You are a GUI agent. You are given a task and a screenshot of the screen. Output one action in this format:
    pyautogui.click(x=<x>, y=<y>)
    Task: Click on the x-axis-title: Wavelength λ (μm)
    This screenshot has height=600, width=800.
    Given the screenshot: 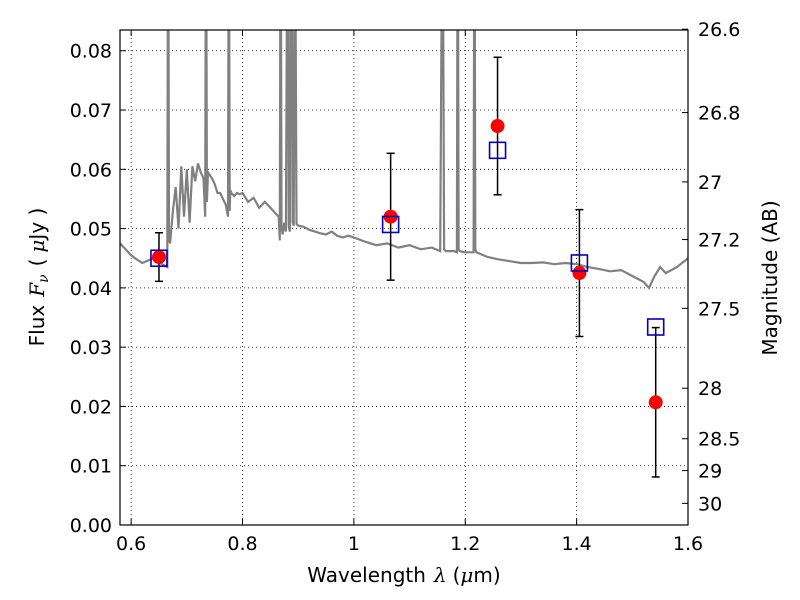 What is the action you would take?
    pyautogui.click(x=403, y=575)
    